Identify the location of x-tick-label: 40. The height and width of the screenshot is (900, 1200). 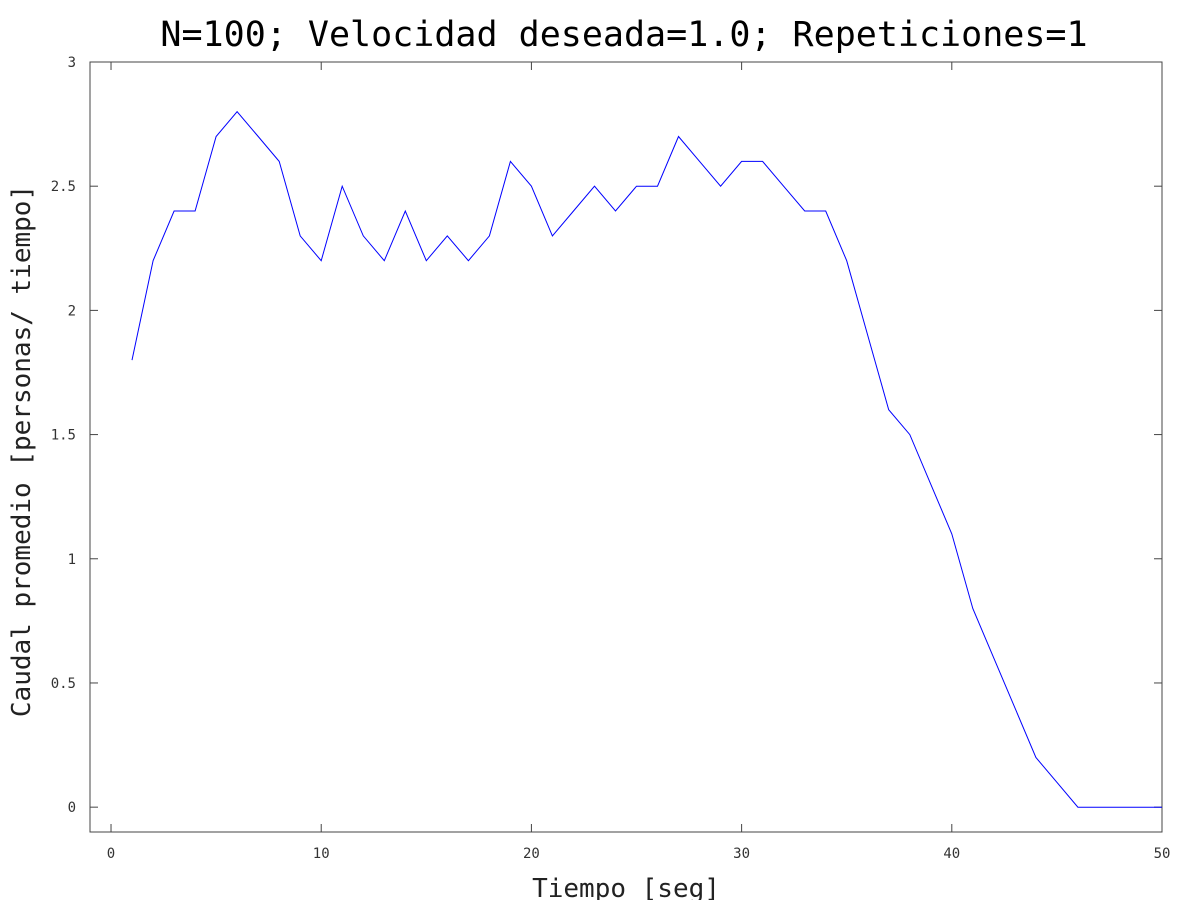
(951, 854).